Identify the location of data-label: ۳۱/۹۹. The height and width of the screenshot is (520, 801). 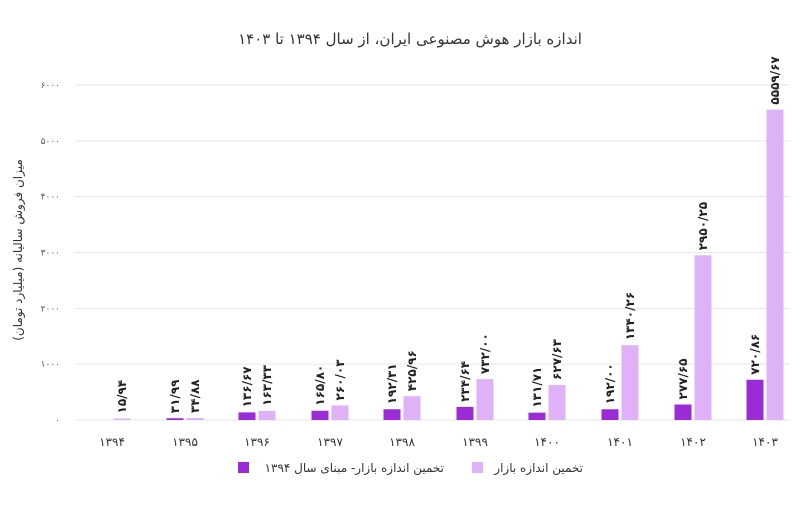
(175, 396).